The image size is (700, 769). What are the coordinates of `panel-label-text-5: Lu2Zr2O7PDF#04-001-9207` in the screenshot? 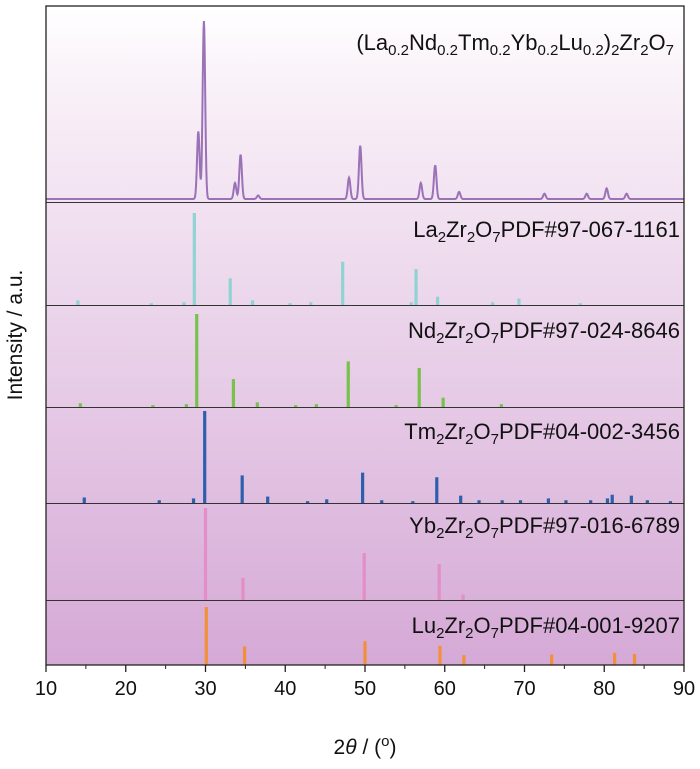 It's located at (546, 627).